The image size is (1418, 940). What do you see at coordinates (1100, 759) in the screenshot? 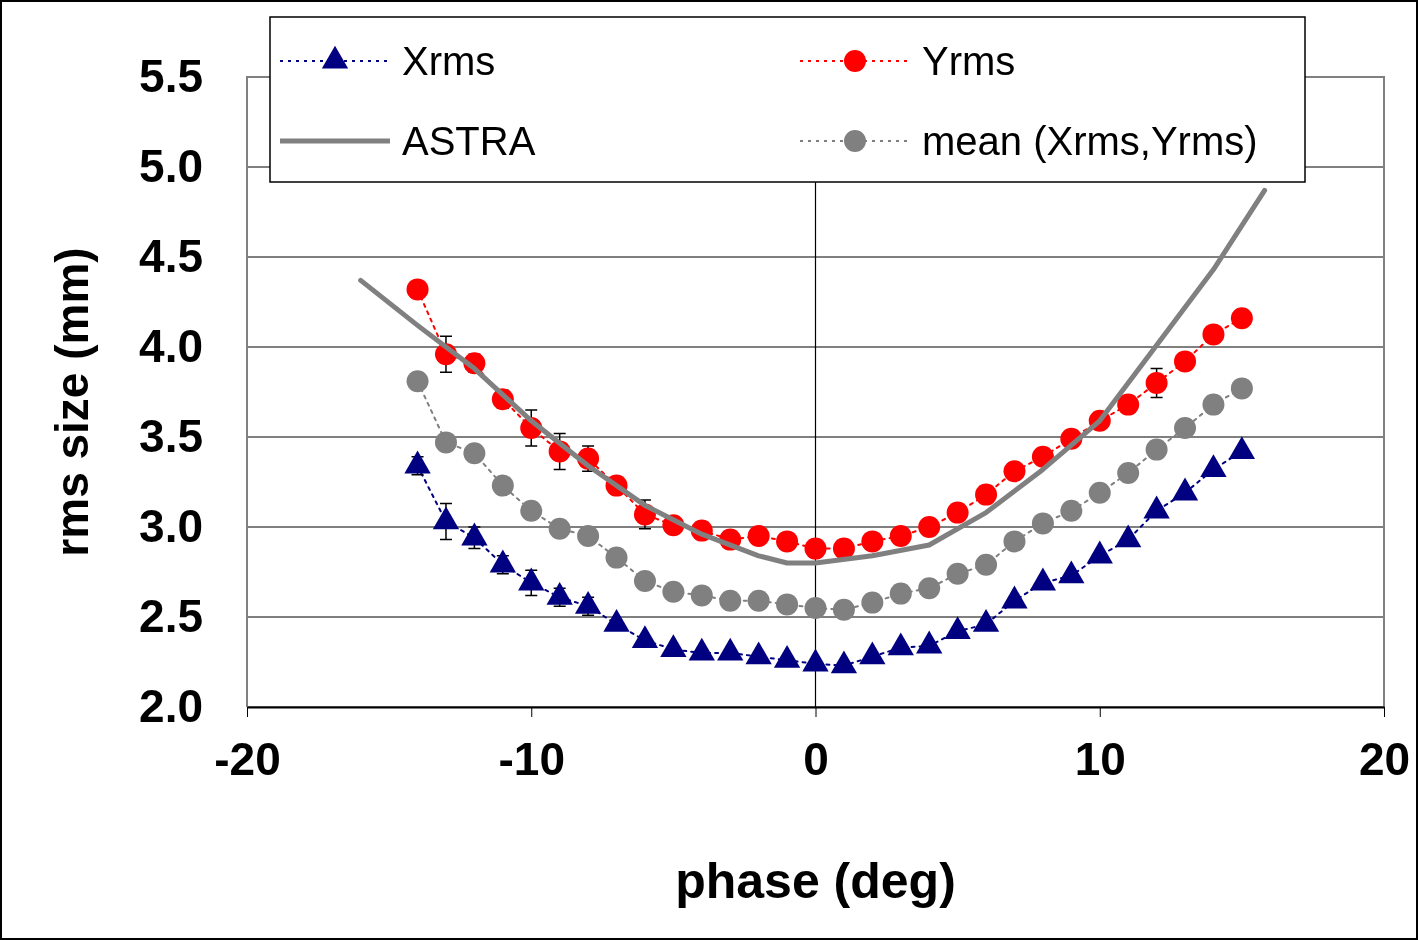
I see `x-tick-label: 10` at bounding box center [1100, 759].